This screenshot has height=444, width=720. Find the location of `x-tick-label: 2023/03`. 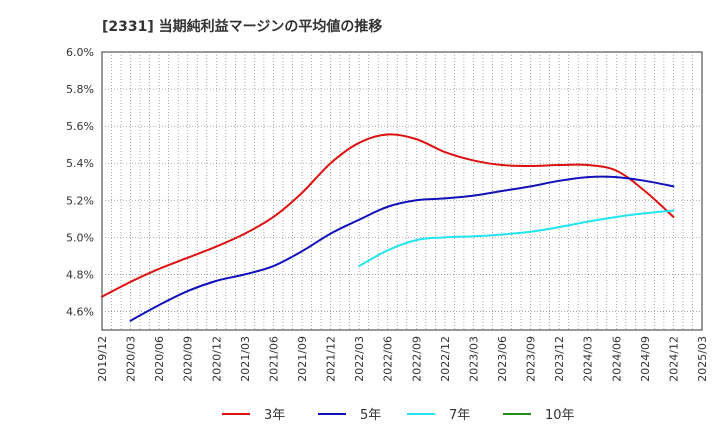

x-tick-label: 2023/03 is located at coordinates (473, 359).